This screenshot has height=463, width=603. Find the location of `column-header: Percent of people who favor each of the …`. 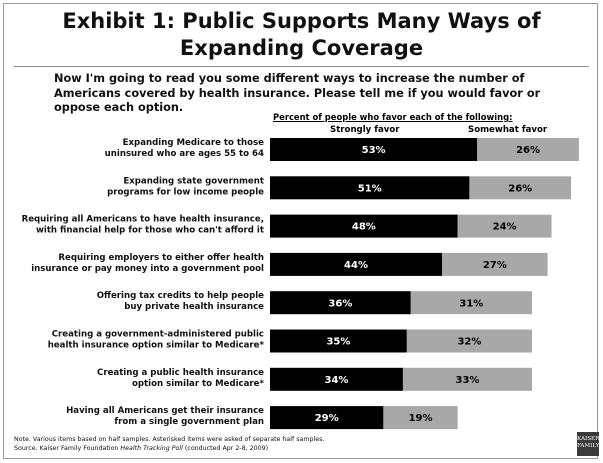

column-header: Percent of people who favor each of the … is located at coordinates (393, 117).